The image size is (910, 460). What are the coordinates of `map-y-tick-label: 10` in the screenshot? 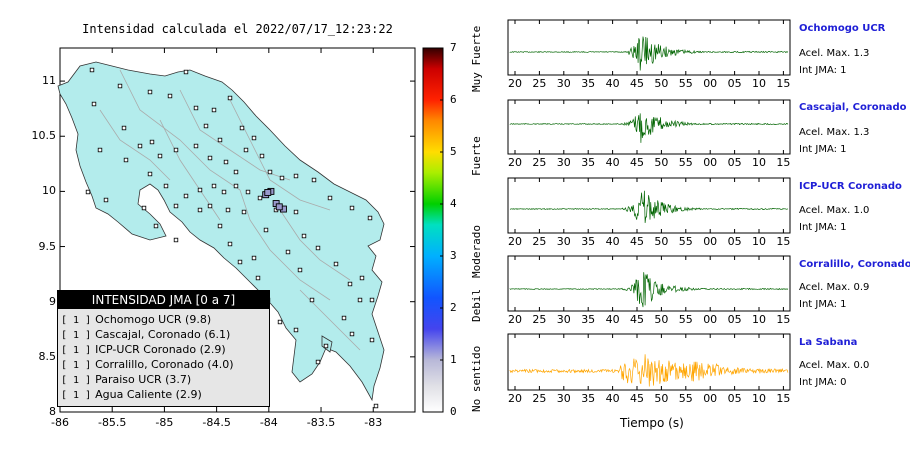 It's located at (49, 191).